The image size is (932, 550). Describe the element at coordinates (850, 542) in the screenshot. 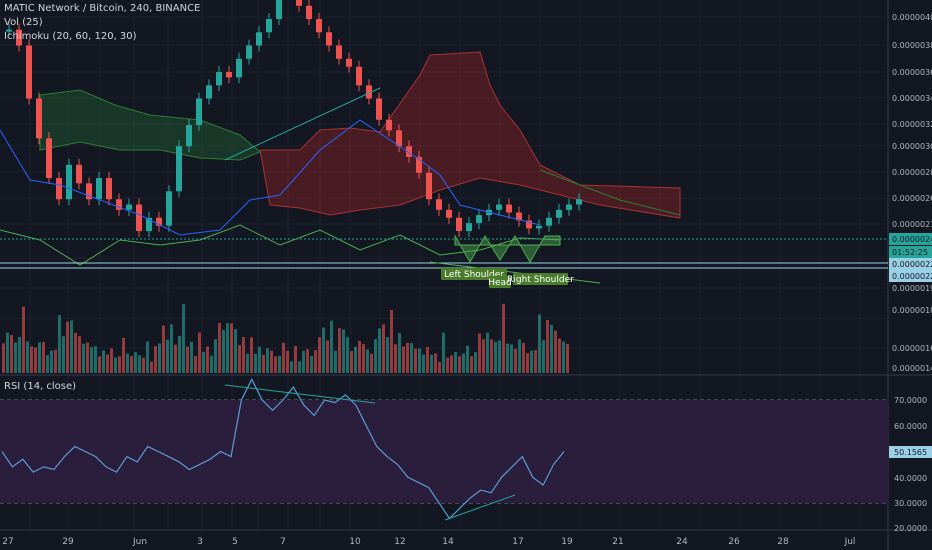

I see `time-tick: Jul` at that location.